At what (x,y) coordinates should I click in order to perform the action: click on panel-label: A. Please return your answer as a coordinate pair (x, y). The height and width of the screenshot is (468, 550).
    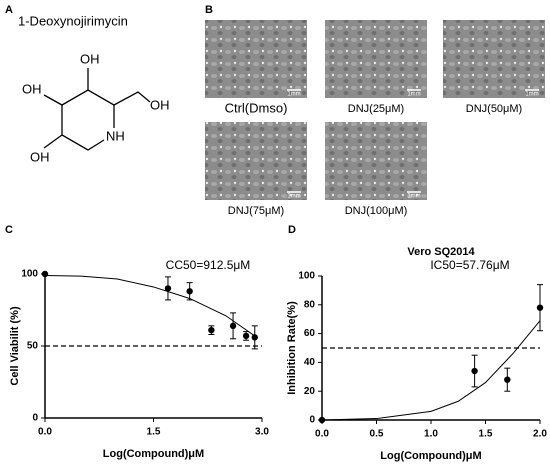
    Looking at the image, I should click on (9, 10).